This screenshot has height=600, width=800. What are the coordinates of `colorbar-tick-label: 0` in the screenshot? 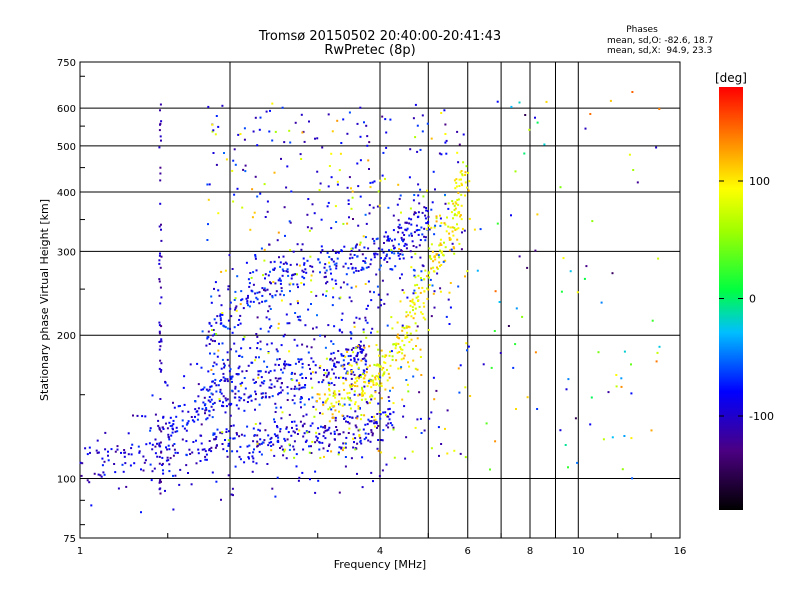 It's located at (752, 299).